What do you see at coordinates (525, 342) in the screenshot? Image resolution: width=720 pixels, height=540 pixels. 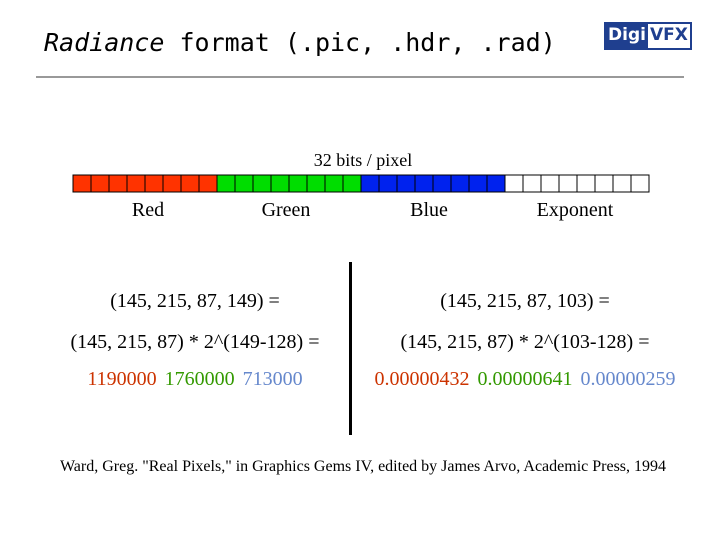 I see `formula: (145, 215, 87) * 2^(103-128) =` at bounding box center [525, 342].